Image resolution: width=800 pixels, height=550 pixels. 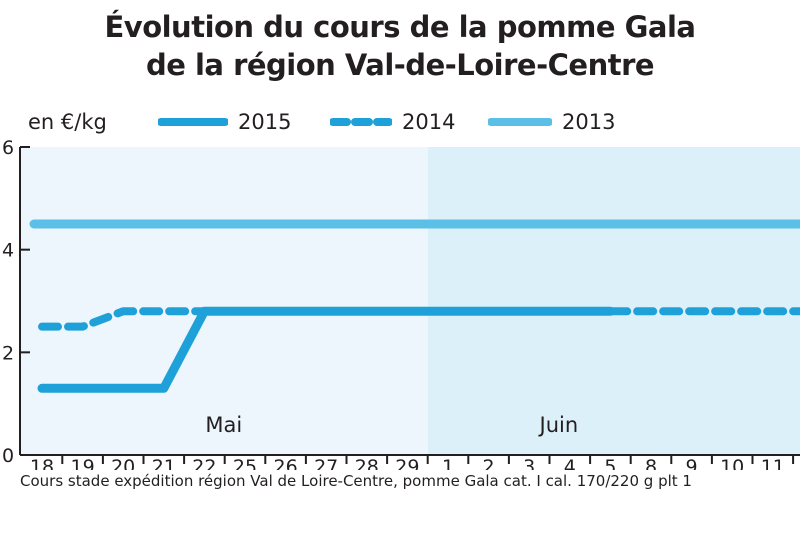 What do you see at coordinates (407, 463) in the screenshot?
I see `x-tick-label-9: 29` at bounding box center [407, 463].